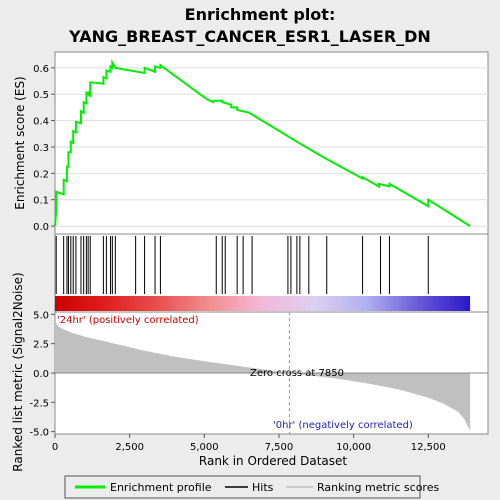 The width and height of the screenshot is (500, 500). I want to click on x-tick-label: 12,500, so click(428, 447).